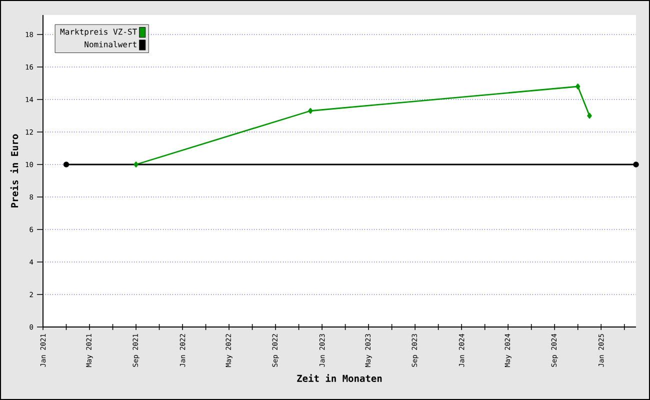  Describe the element at coordinates (14, 171) in the screenshot. I see `y-axis-title: Preis in Euro` at that location.